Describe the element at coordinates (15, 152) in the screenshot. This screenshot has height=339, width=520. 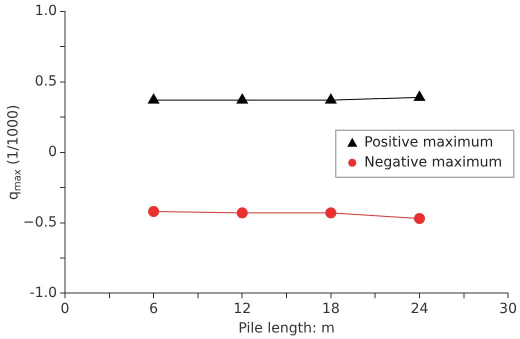
I see `y-axis-title: qmax (1/1000)` at that location.